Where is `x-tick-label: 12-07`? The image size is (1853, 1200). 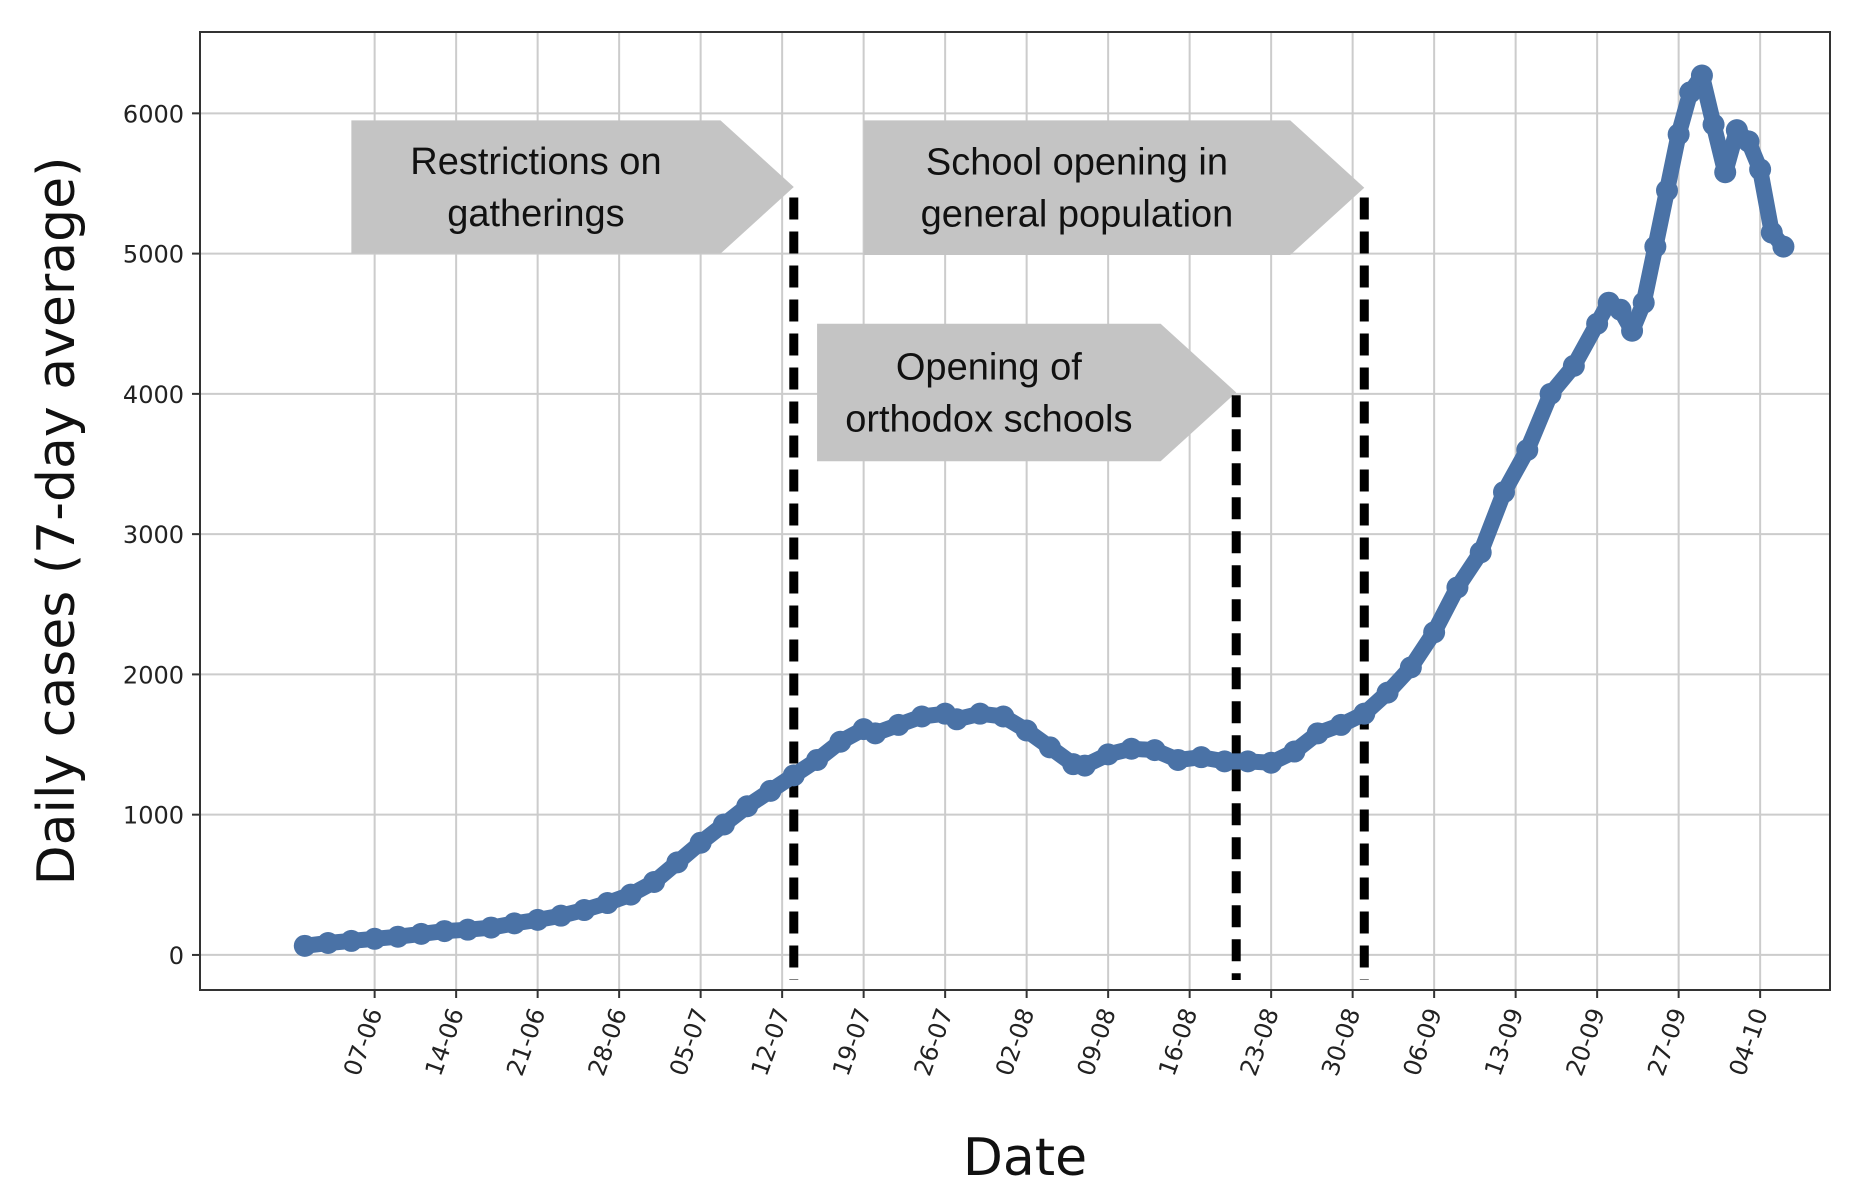 x-tick-label: 12-07 is located at coordinates (771, 1041).